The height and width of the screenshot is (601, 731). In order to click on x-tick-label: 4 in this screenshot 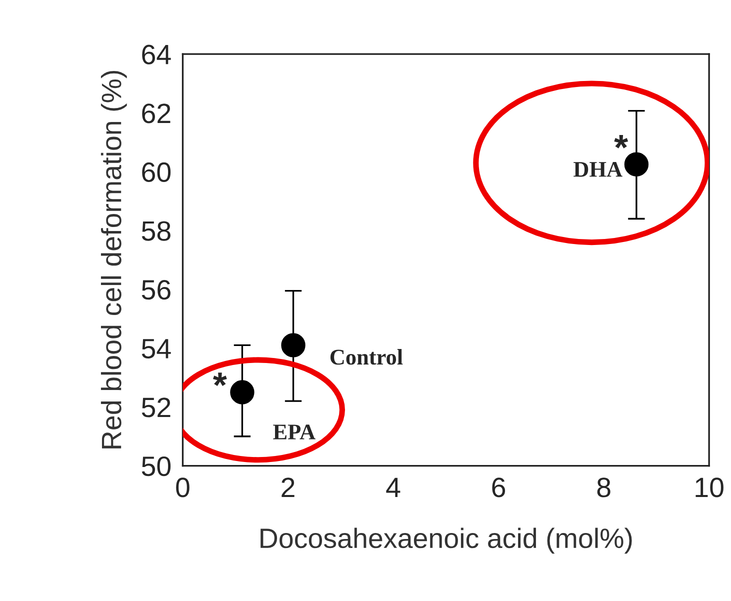, I will do `click(393, 488)`.